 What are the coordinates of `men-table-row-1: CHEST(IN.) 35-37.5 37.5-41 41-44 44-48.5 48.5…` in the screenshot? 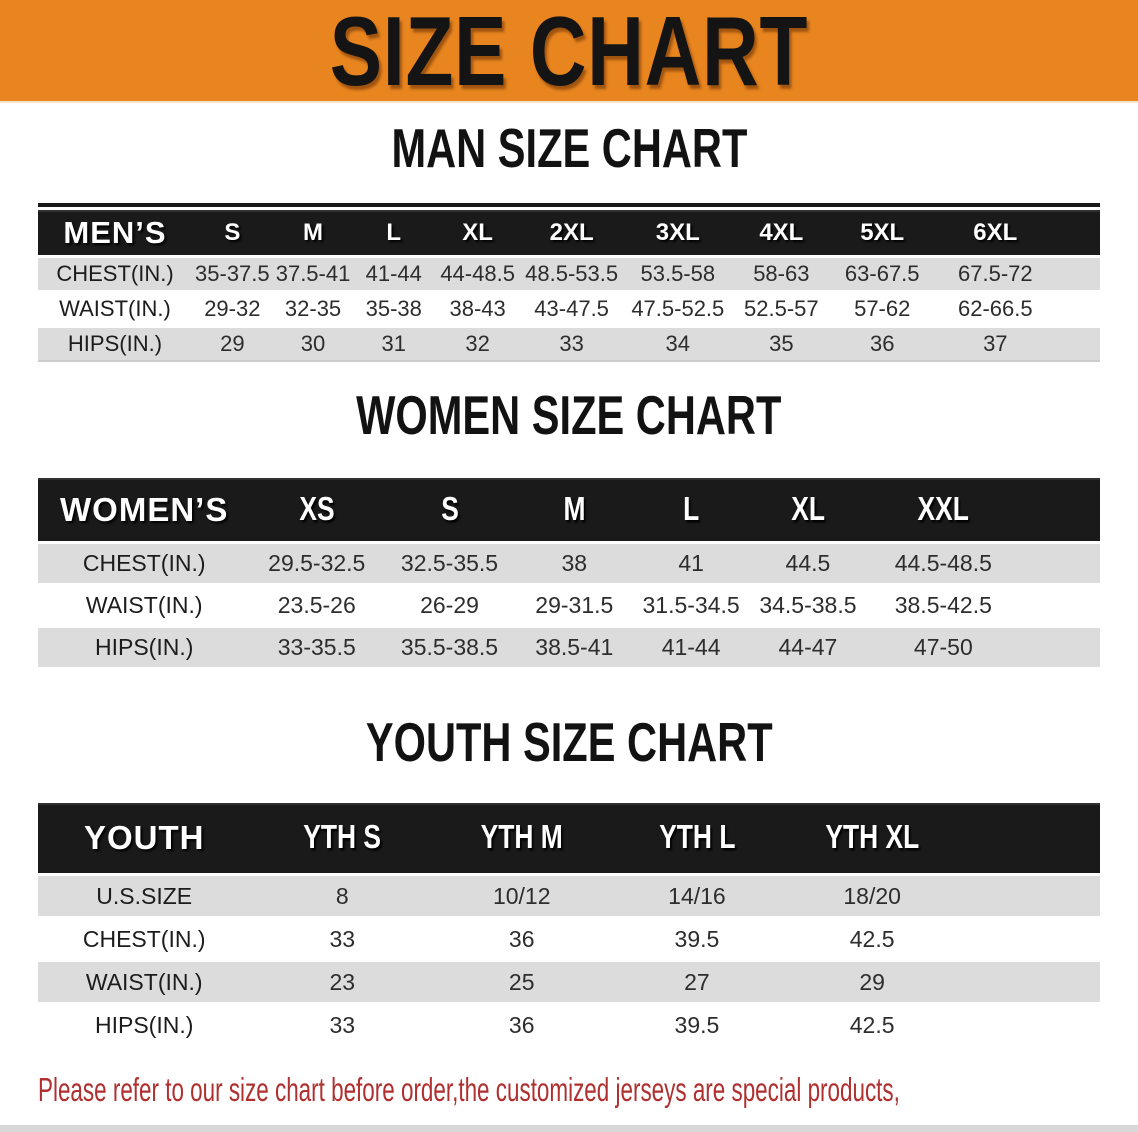 It's located at (569, 273).